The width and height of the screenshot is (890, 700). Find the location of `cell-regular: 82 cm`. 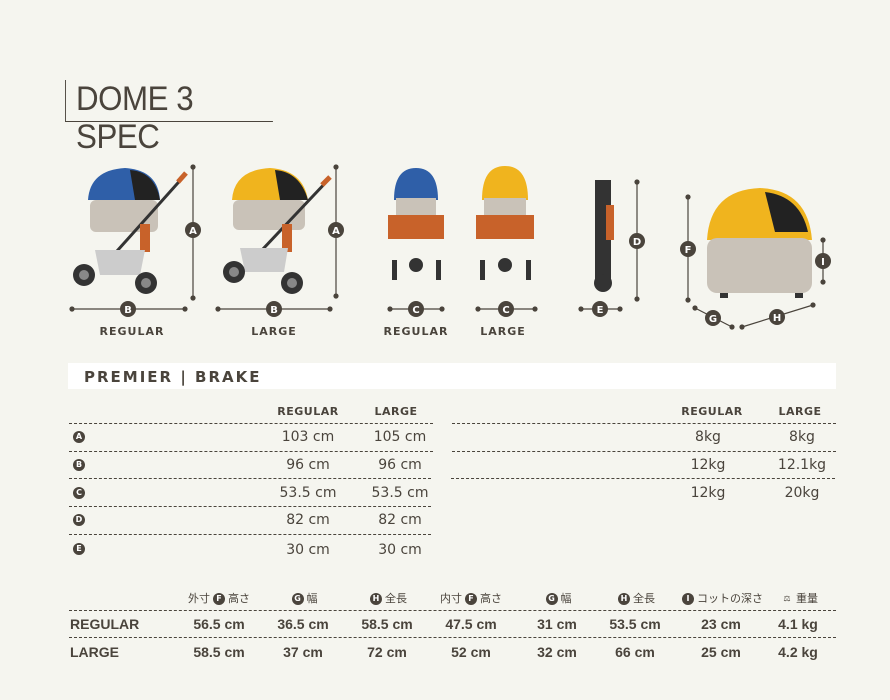

cell-regular: 82 cm is located at coordinates (308, 520).